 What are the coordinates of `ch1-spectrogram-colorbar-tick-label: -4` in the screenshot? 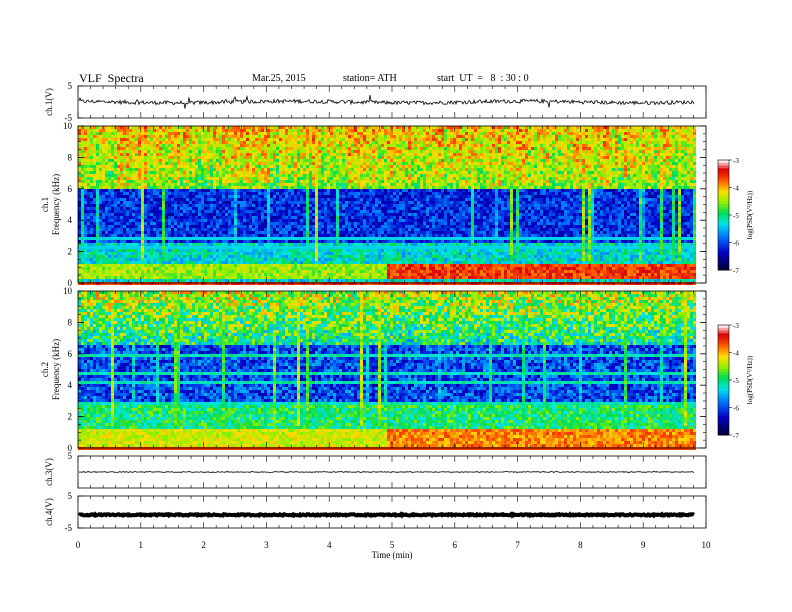 It's located at (736, 189).